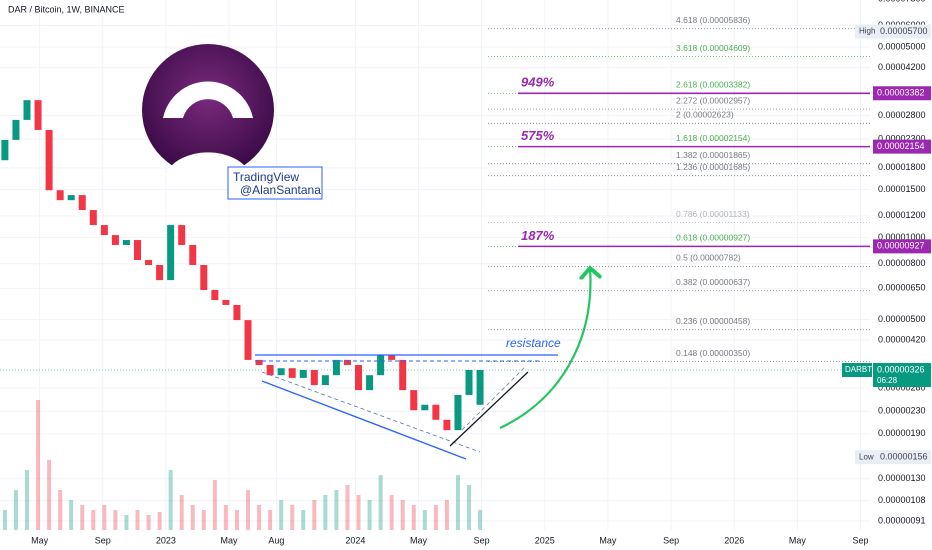  What do you see at coordinates (905, 457) in the screenshot?
I see `low-price-box` at bounding box center [905, 457].